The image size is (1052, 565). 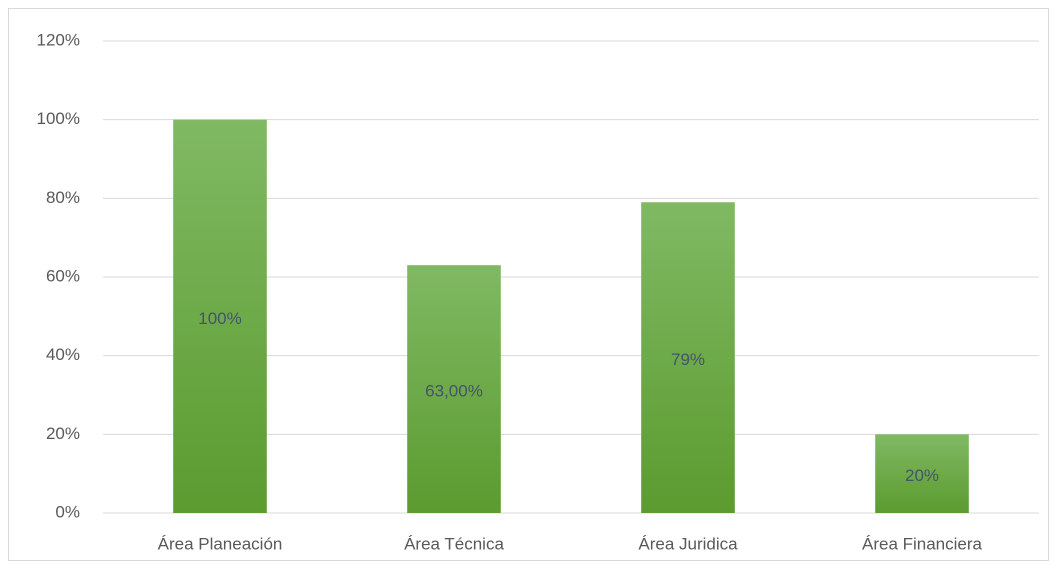 I want to click on y-tick-label: 120%, so click(x=58, y=39).